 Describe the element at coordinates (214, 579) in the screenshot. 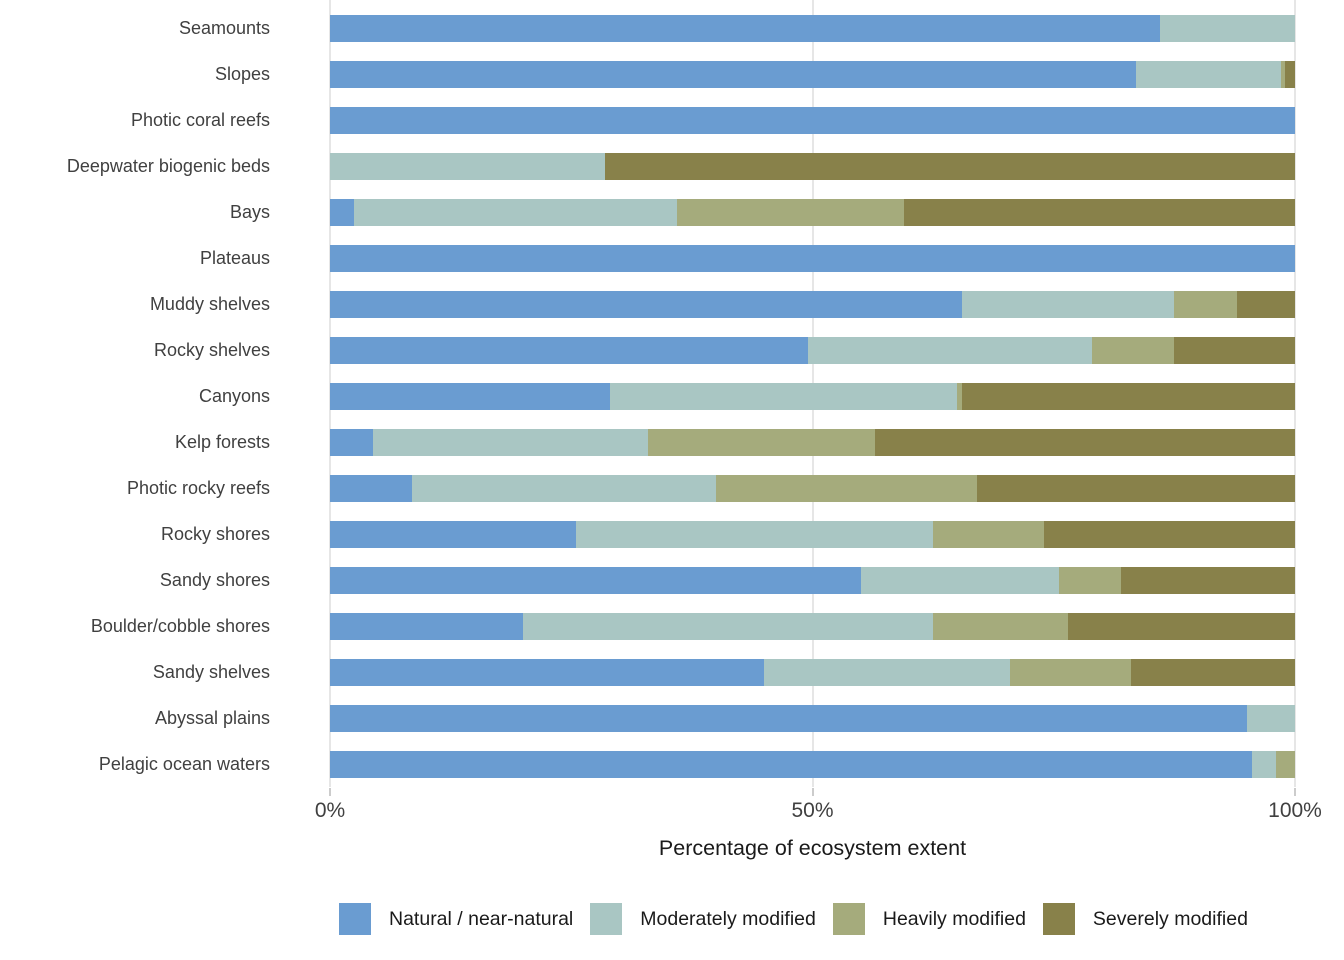

I see `category-label: Sandy shores` at that location.